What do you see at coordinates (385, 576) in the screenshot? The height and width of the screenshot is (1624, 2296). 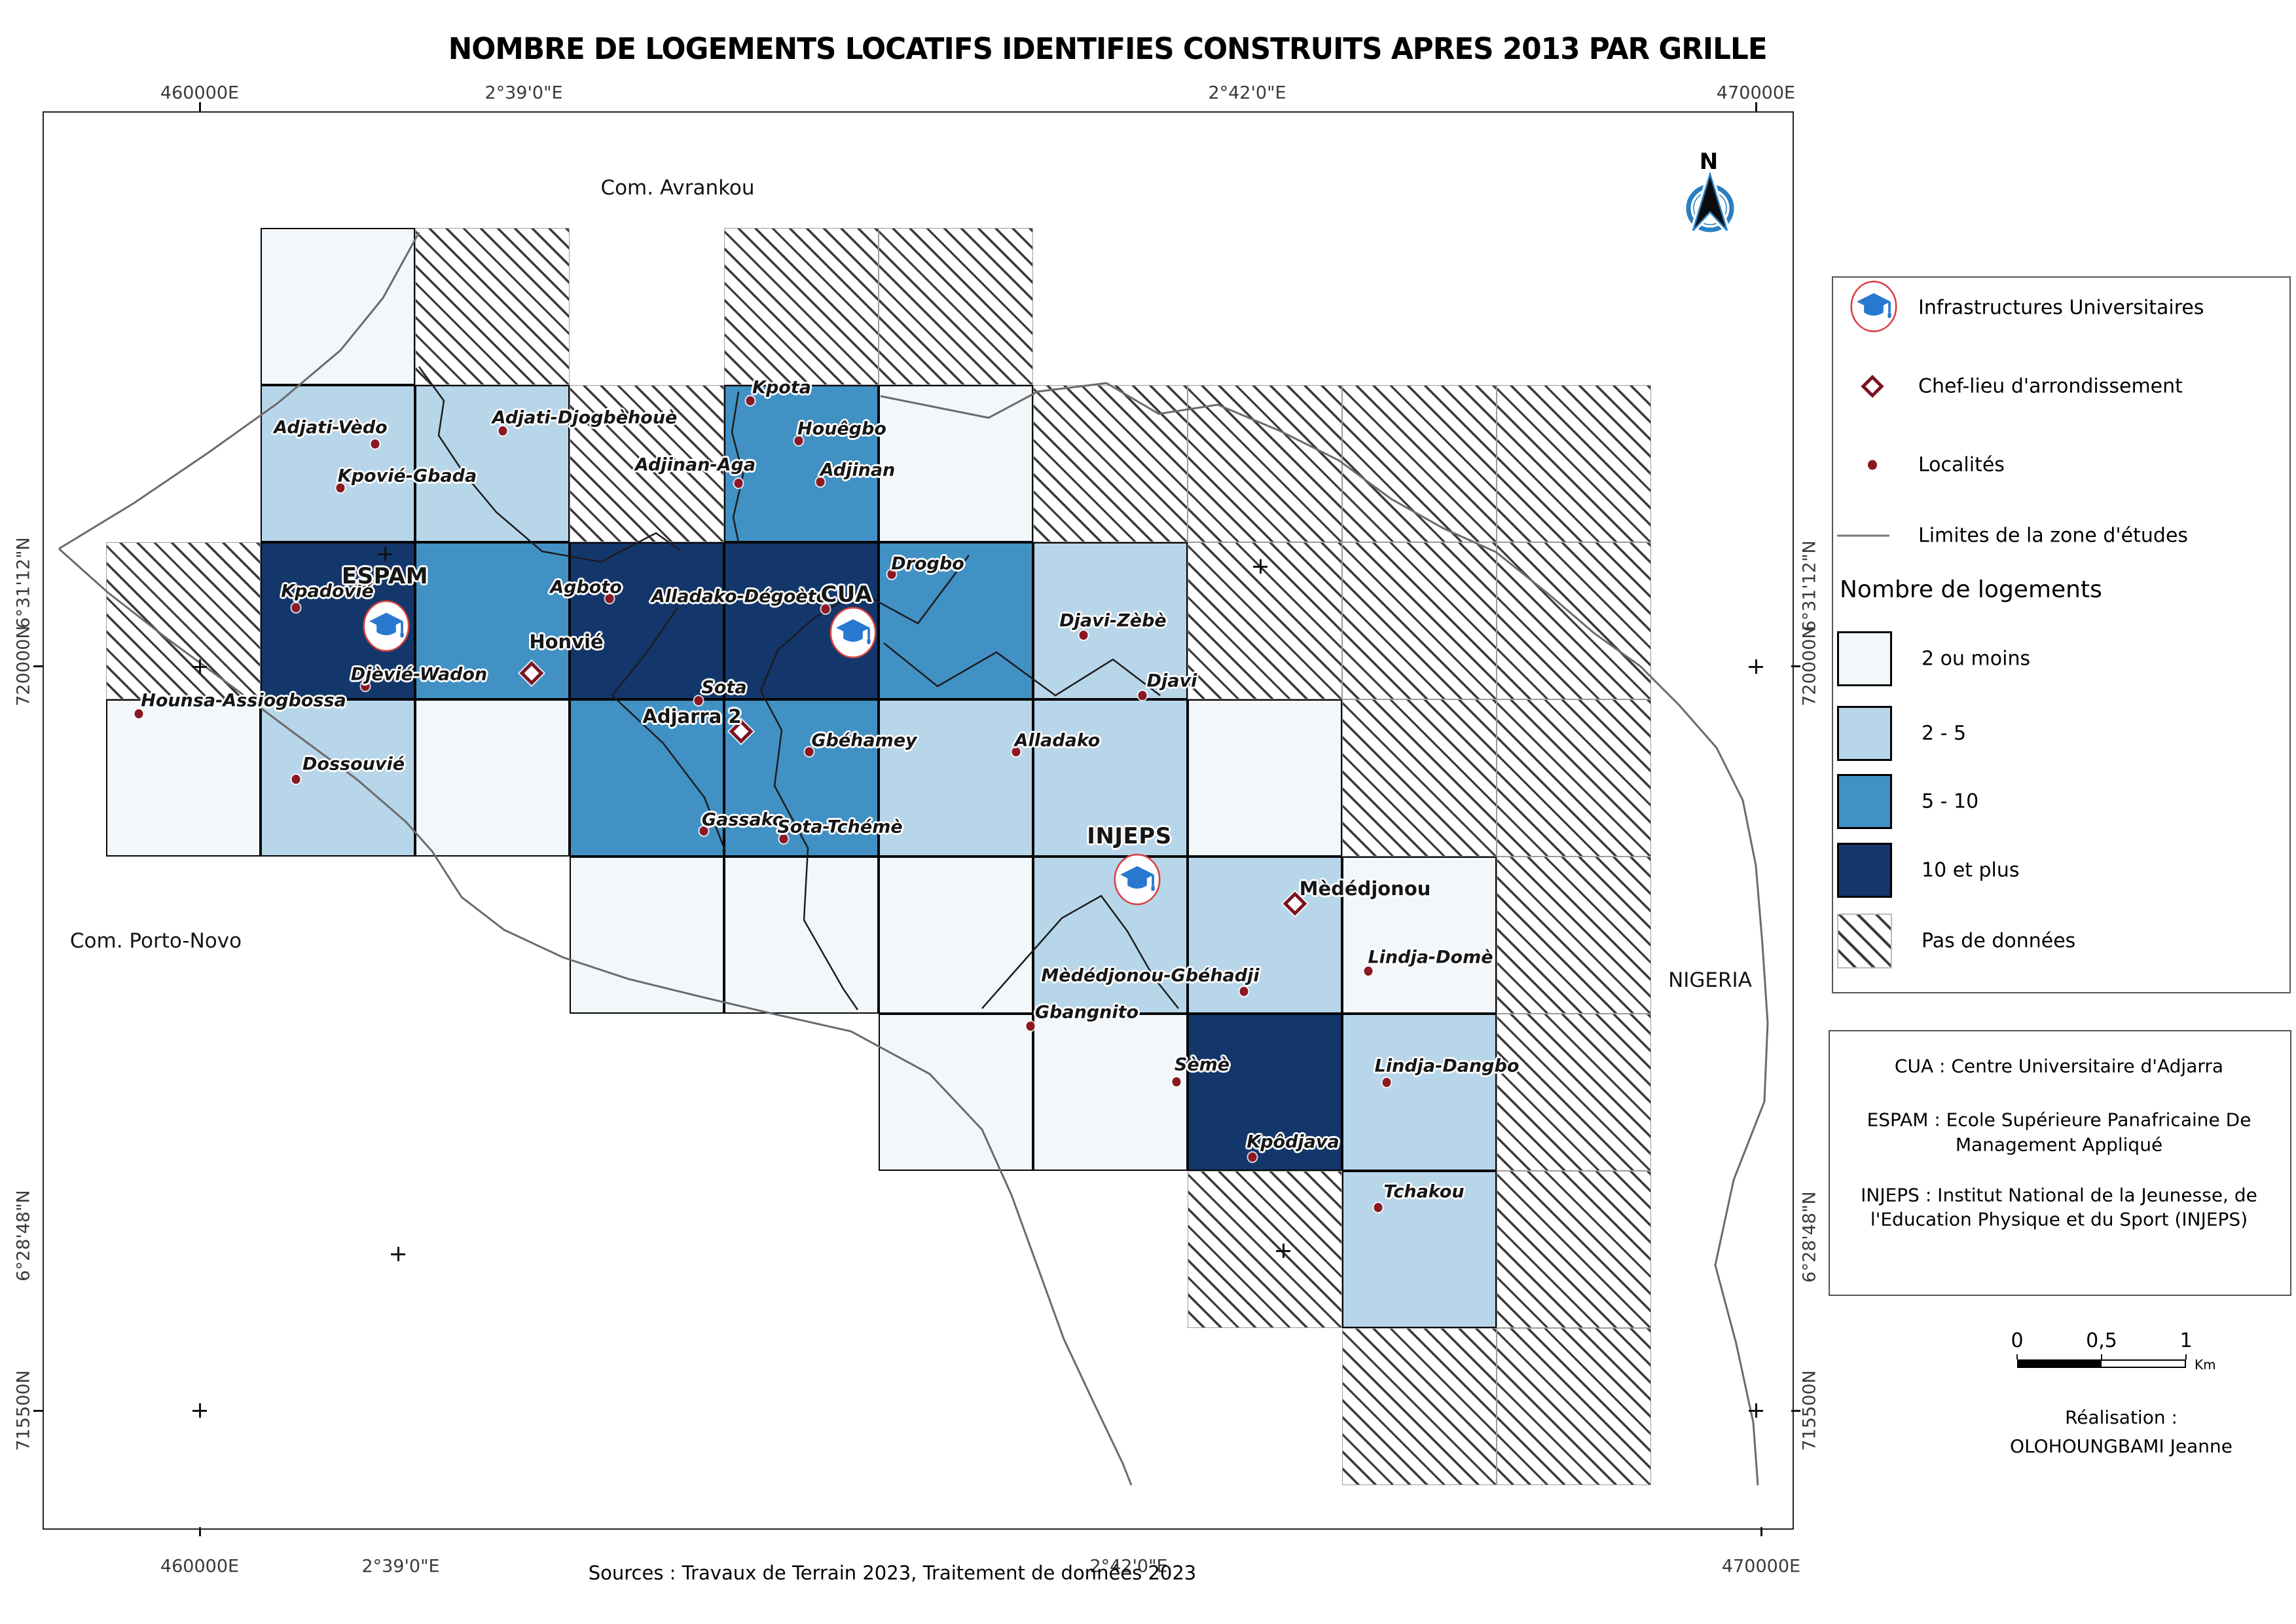 I see `university-label: ESPAM` at bounding box center [385, 576].